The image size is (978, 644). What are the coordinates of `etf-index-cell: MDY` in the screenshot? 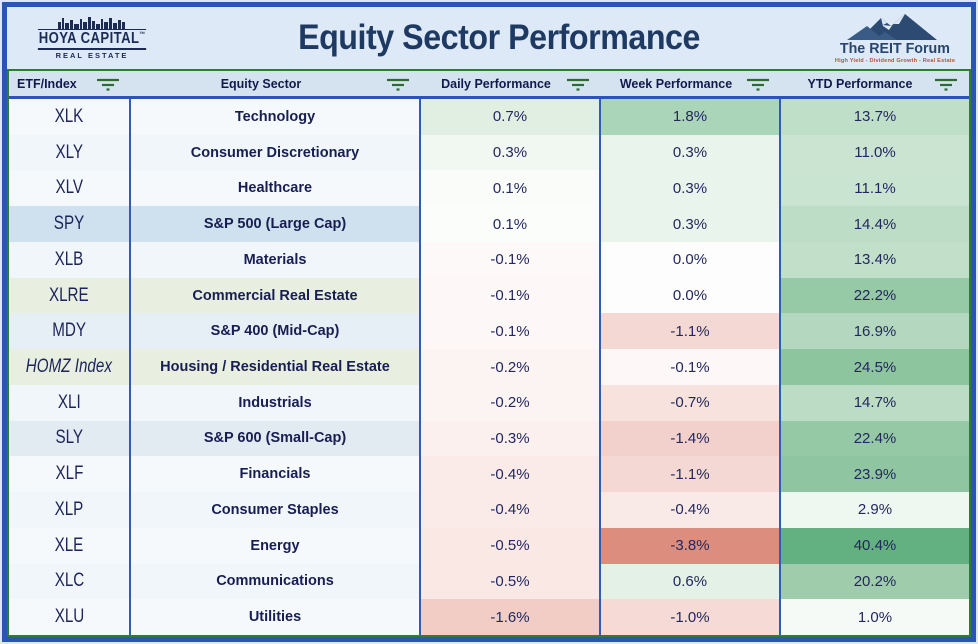 It's located at (70, 331).